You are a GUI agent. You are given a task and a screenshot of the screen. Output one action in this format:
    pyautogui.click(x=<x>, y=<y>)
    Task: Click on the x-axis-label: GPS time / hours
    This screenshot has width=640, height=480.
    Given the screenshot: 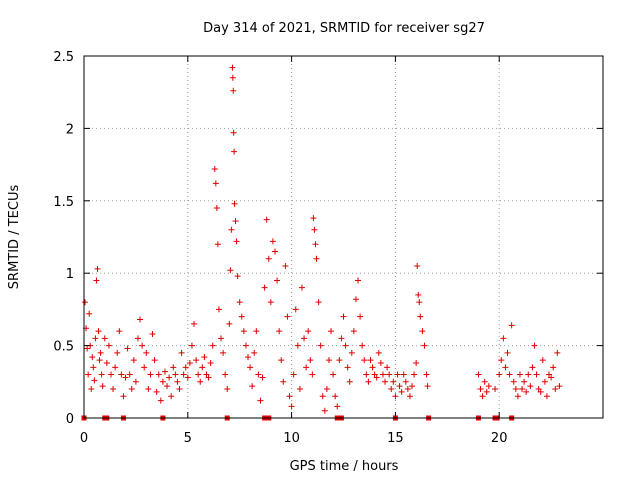 What is the action you would take?
    pyautogui.click(x=344, y=466)
    